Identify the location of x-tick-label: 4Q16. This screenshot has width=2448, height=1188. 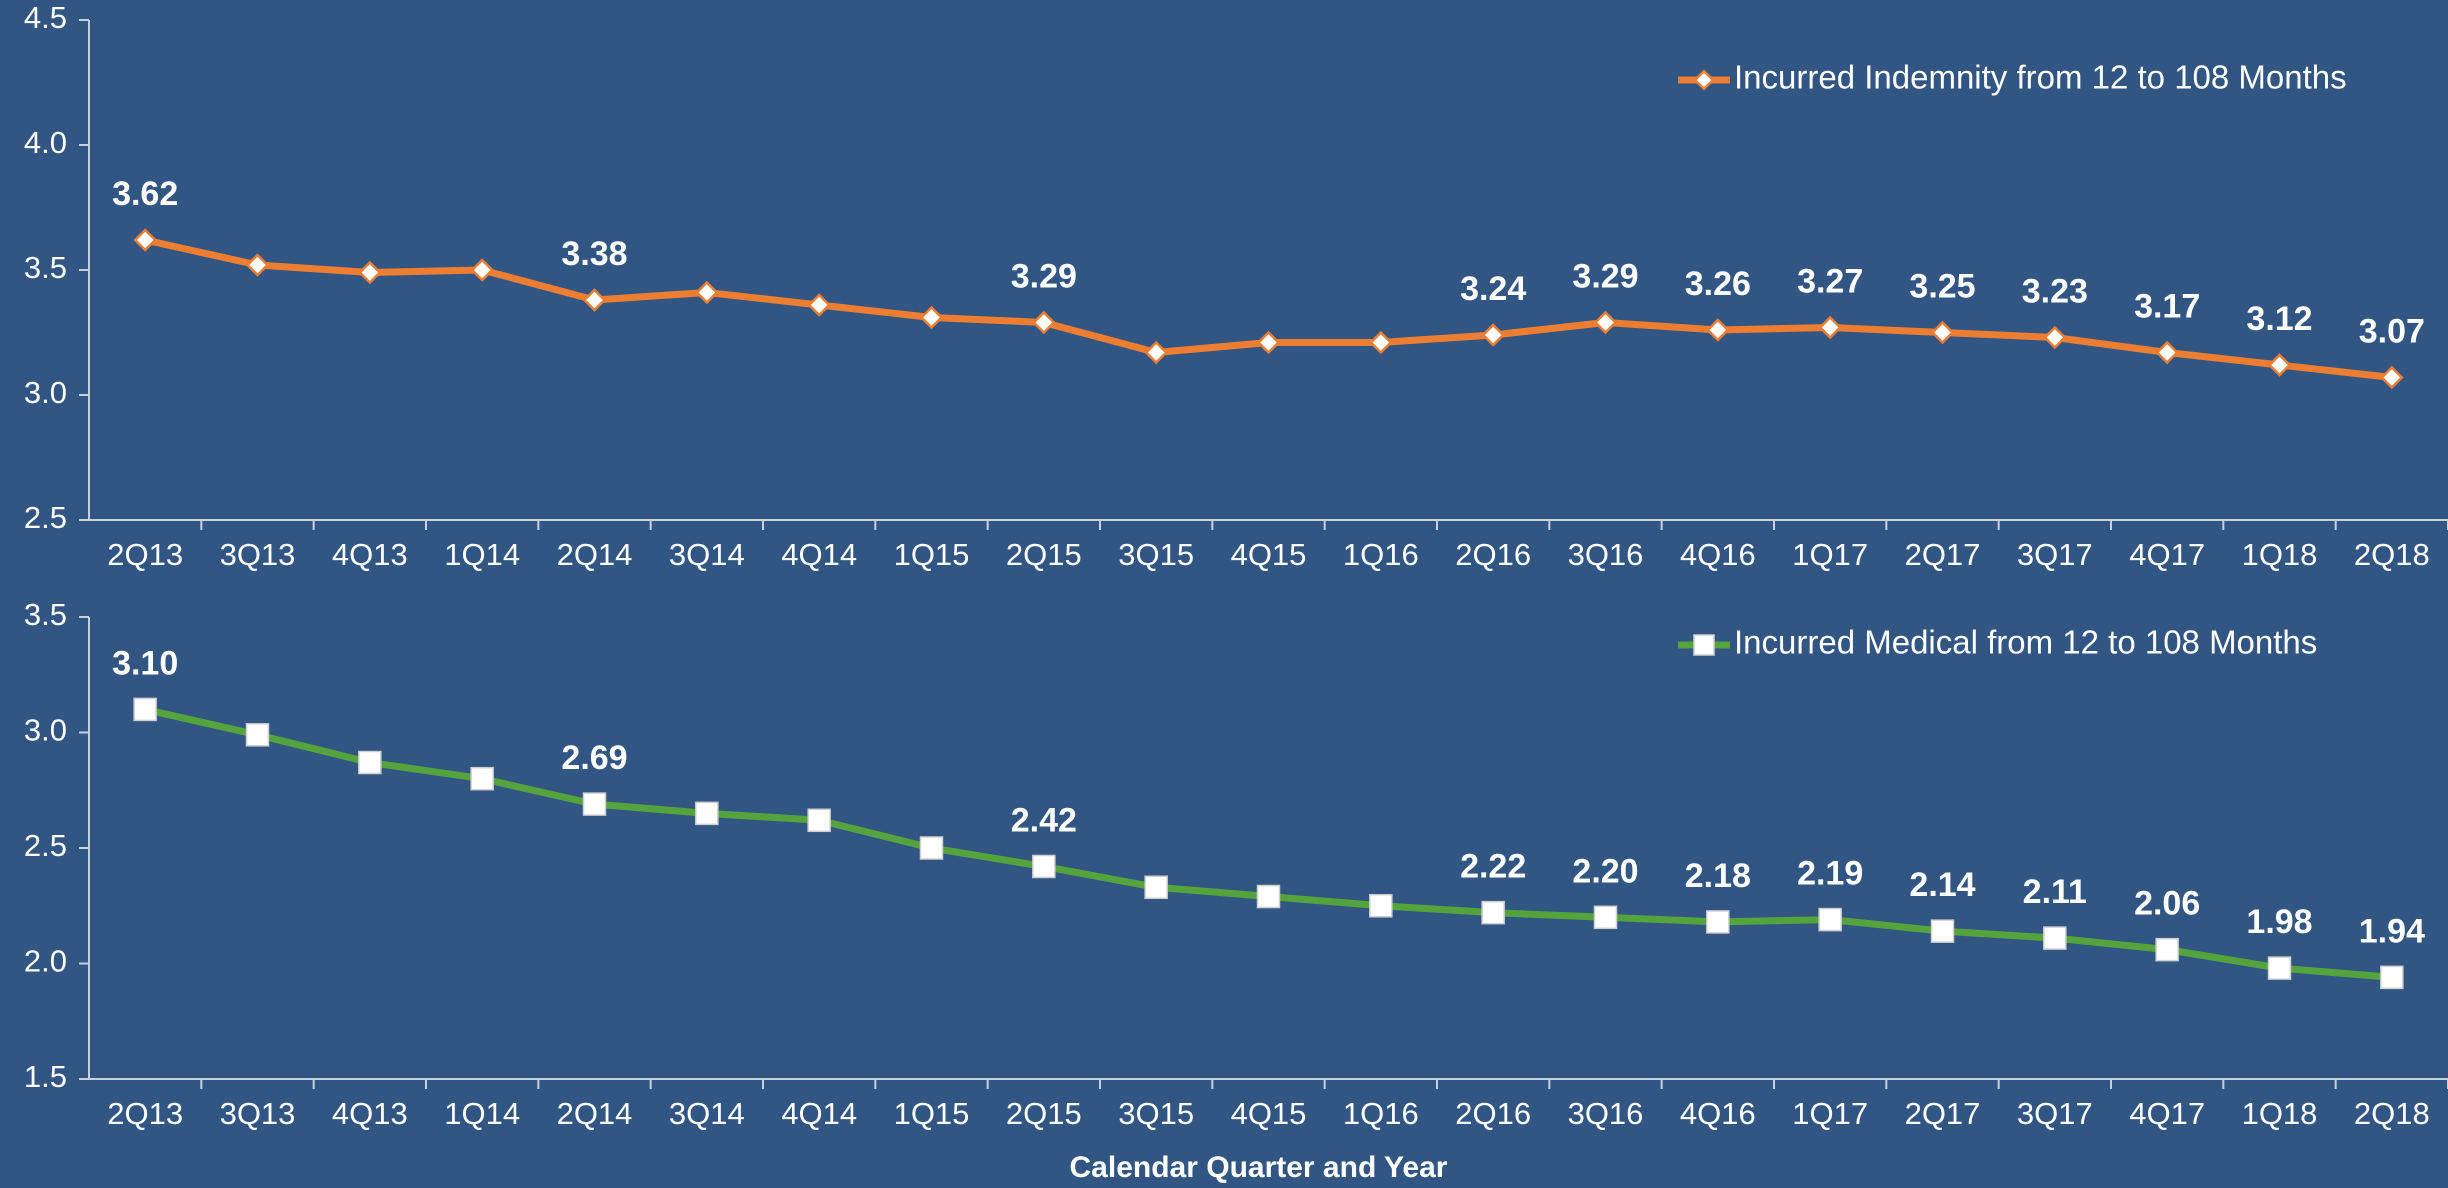
(1718, 1113).